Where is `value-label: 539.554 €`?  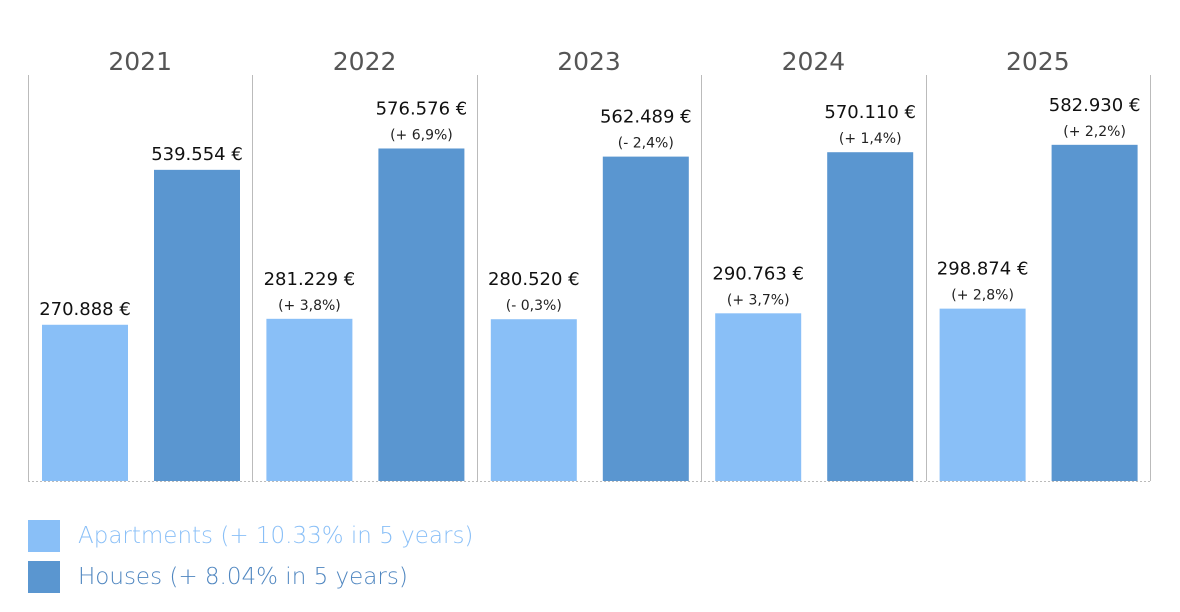 value-label: 539.554 € is located at coordinates (197, 154).